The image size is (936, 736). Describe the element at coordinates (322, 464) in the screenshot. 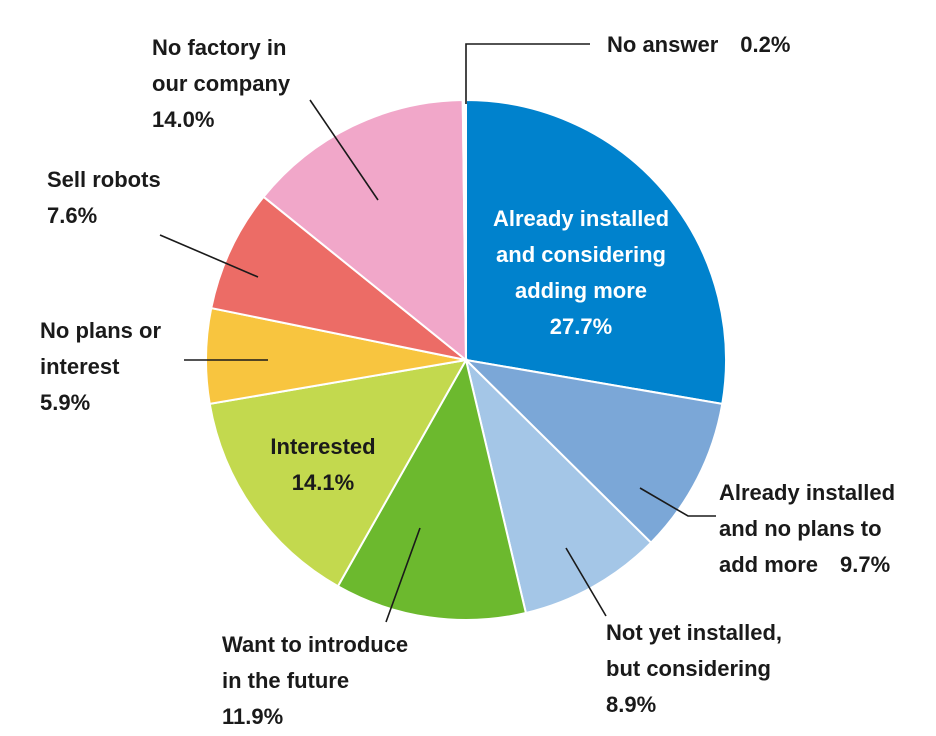

I see `slice-label-5: Interested 14.1%` at that location.